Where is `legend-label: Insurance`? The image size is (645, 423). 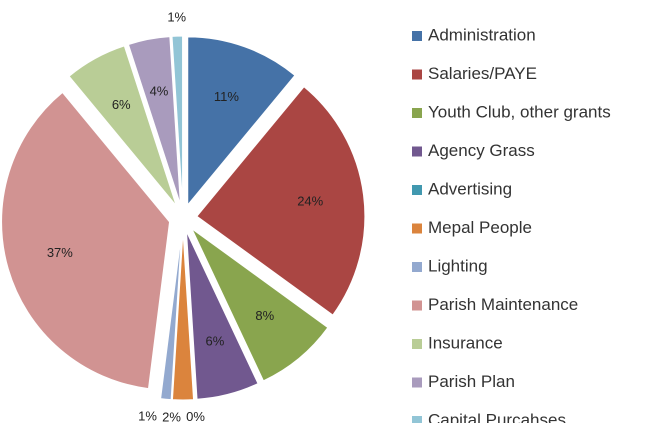
legend-label: Insurance is located at coordinates (465, 342).